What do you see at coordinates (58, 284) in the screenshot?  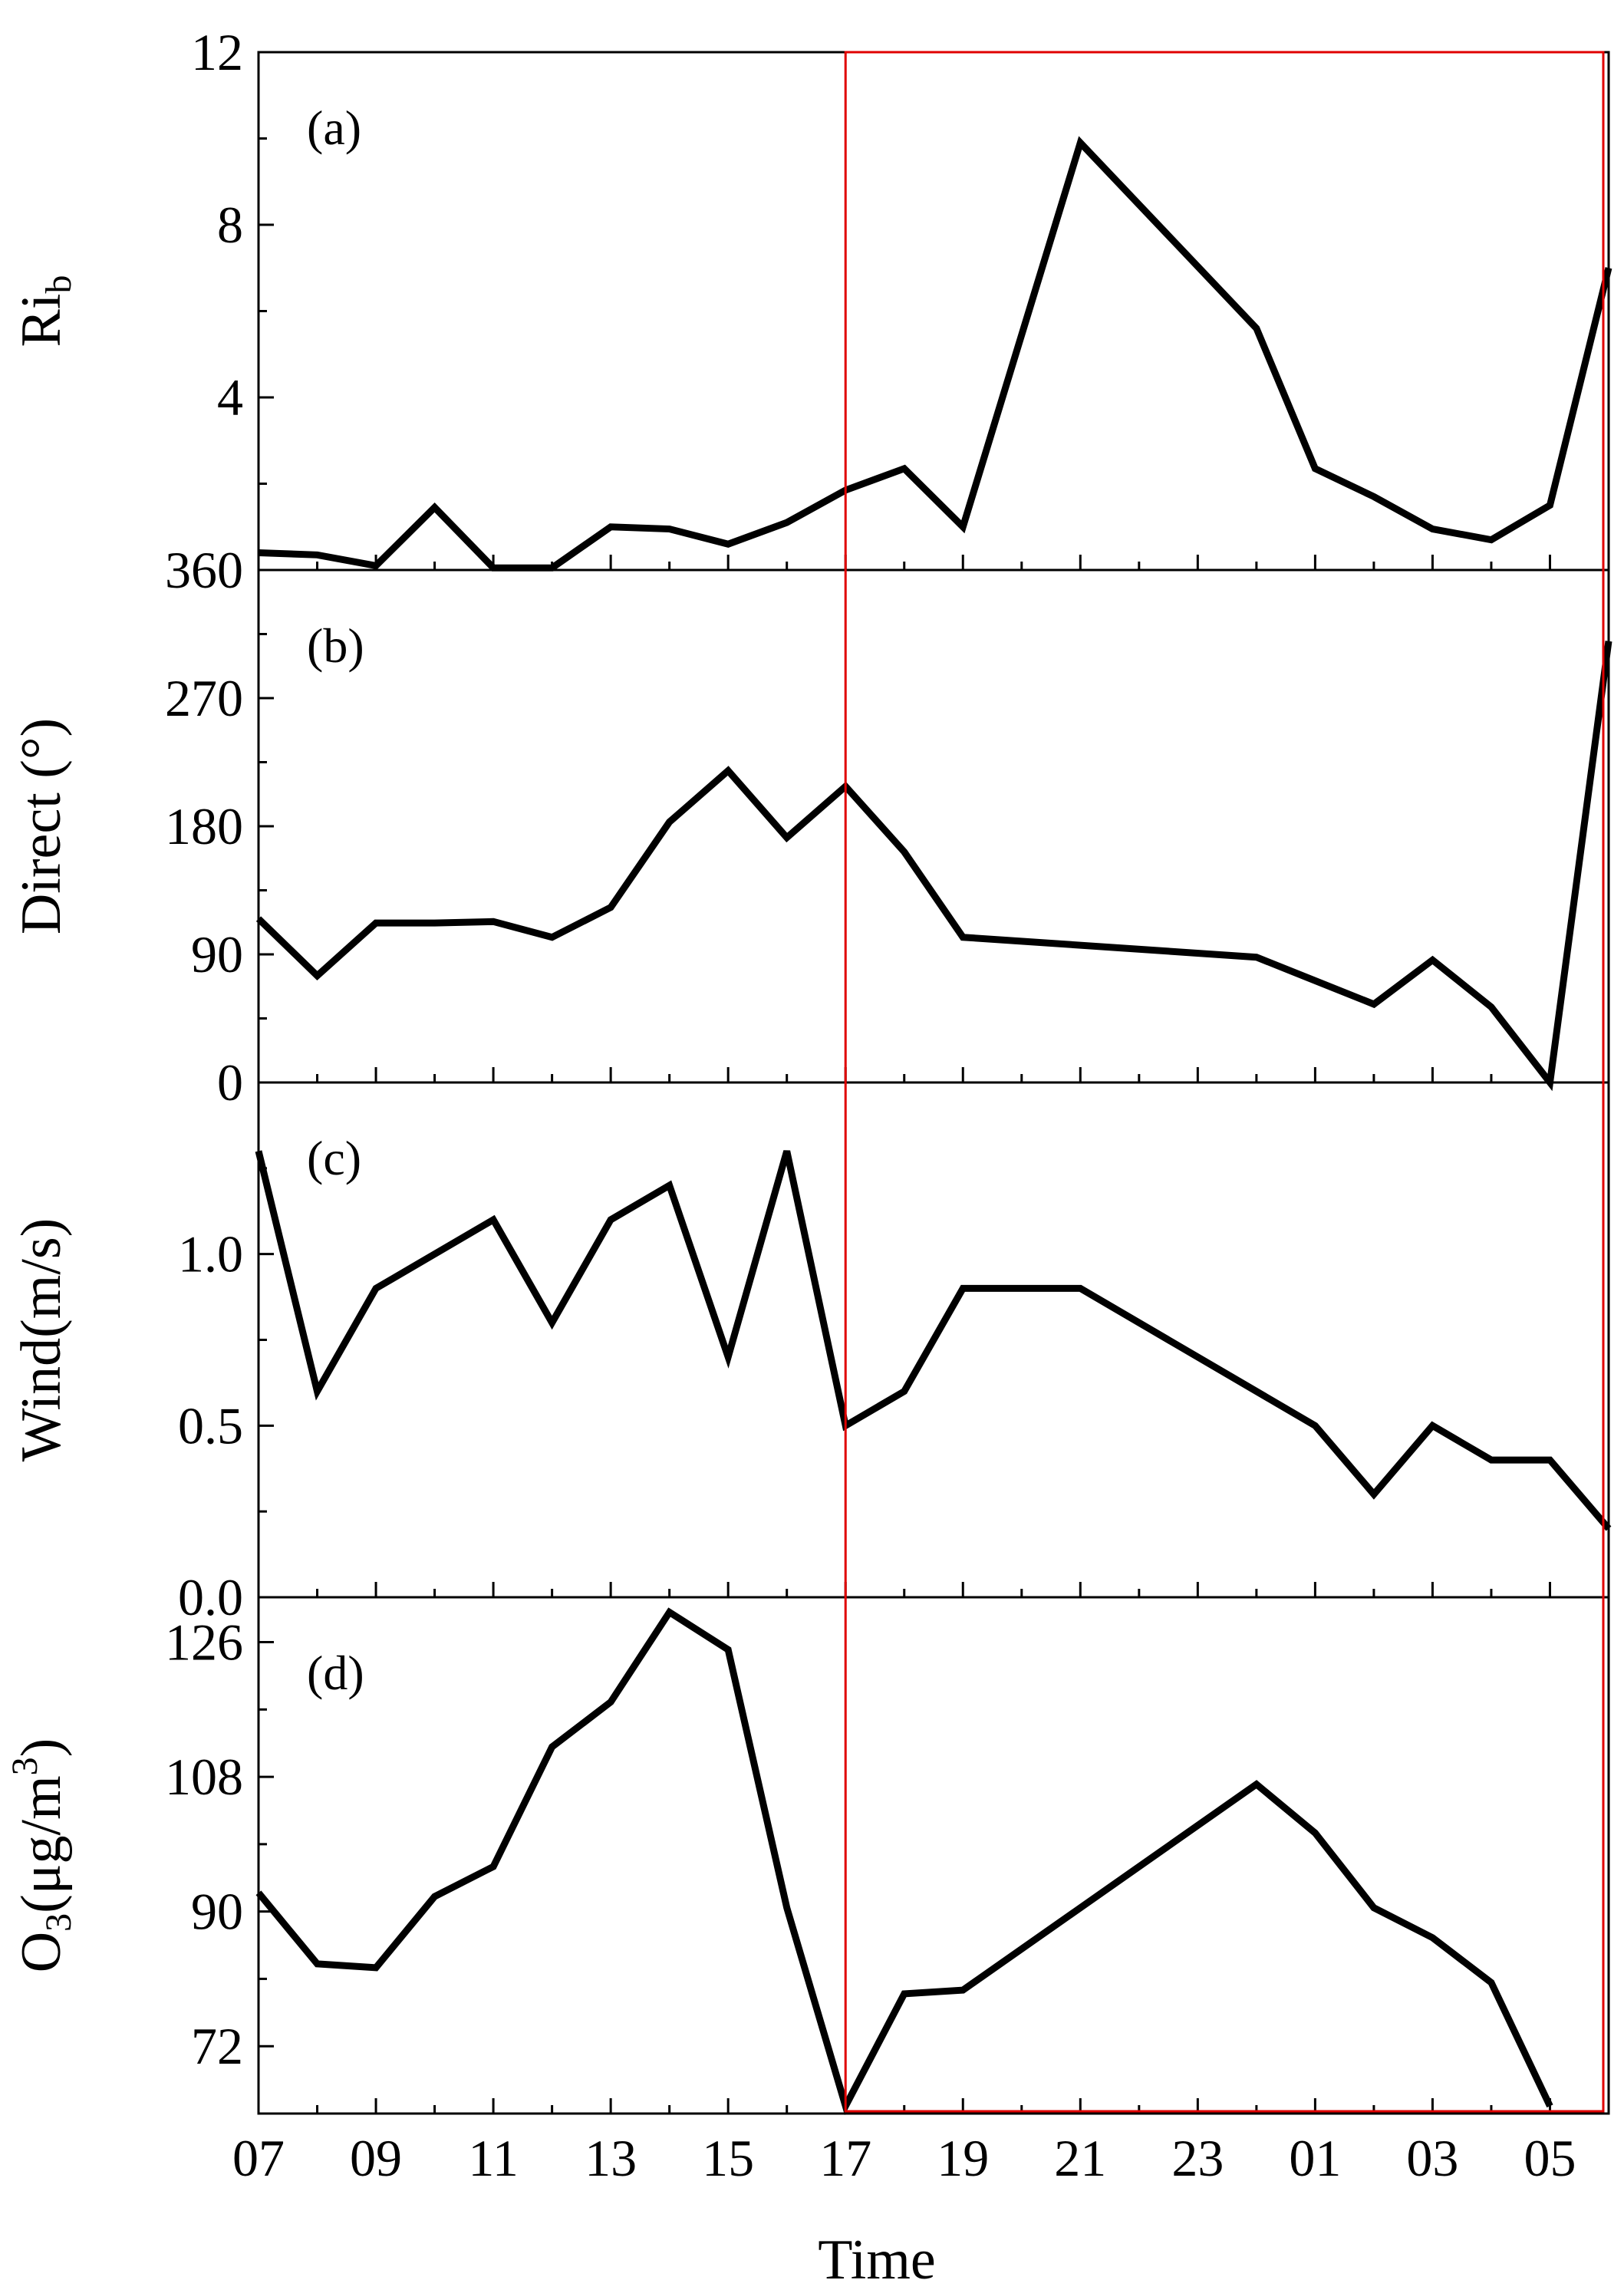 I see `y-axis-title-part: b` at bounding box center [58, 284].